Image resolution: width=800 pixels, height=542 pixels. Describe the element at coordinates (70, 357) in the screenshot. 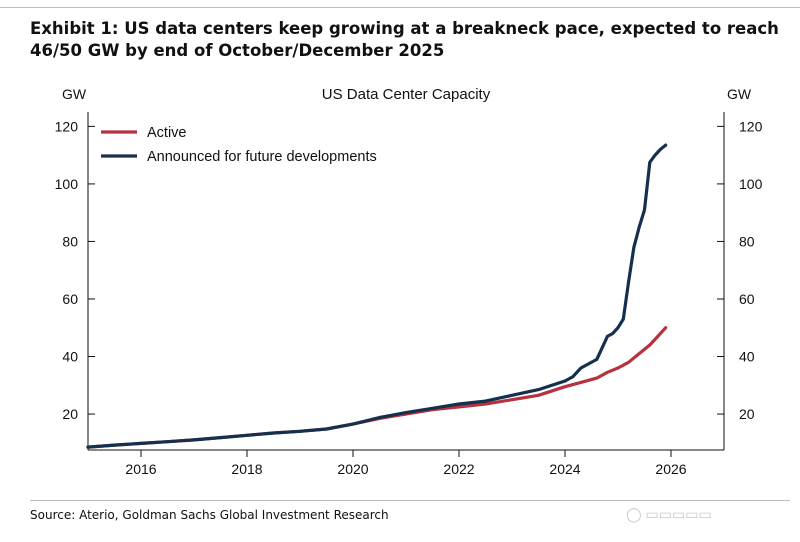

I see `y-tick-label-left: 40` at that location.